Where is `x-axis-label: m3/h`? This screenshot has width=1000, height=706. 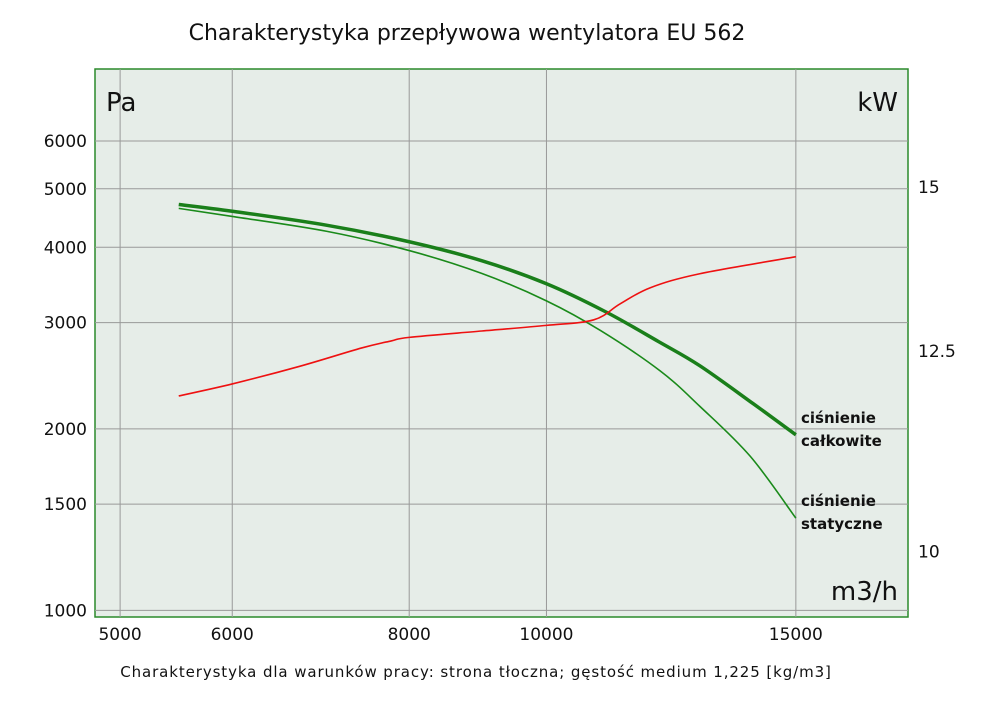
x-axis-label: m3/h is located at coordinates (864, 592).